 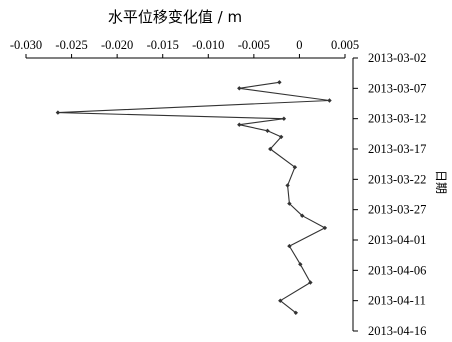 I want to click on y-tick-label: 2013-03-12, so click(x=397, y=119).